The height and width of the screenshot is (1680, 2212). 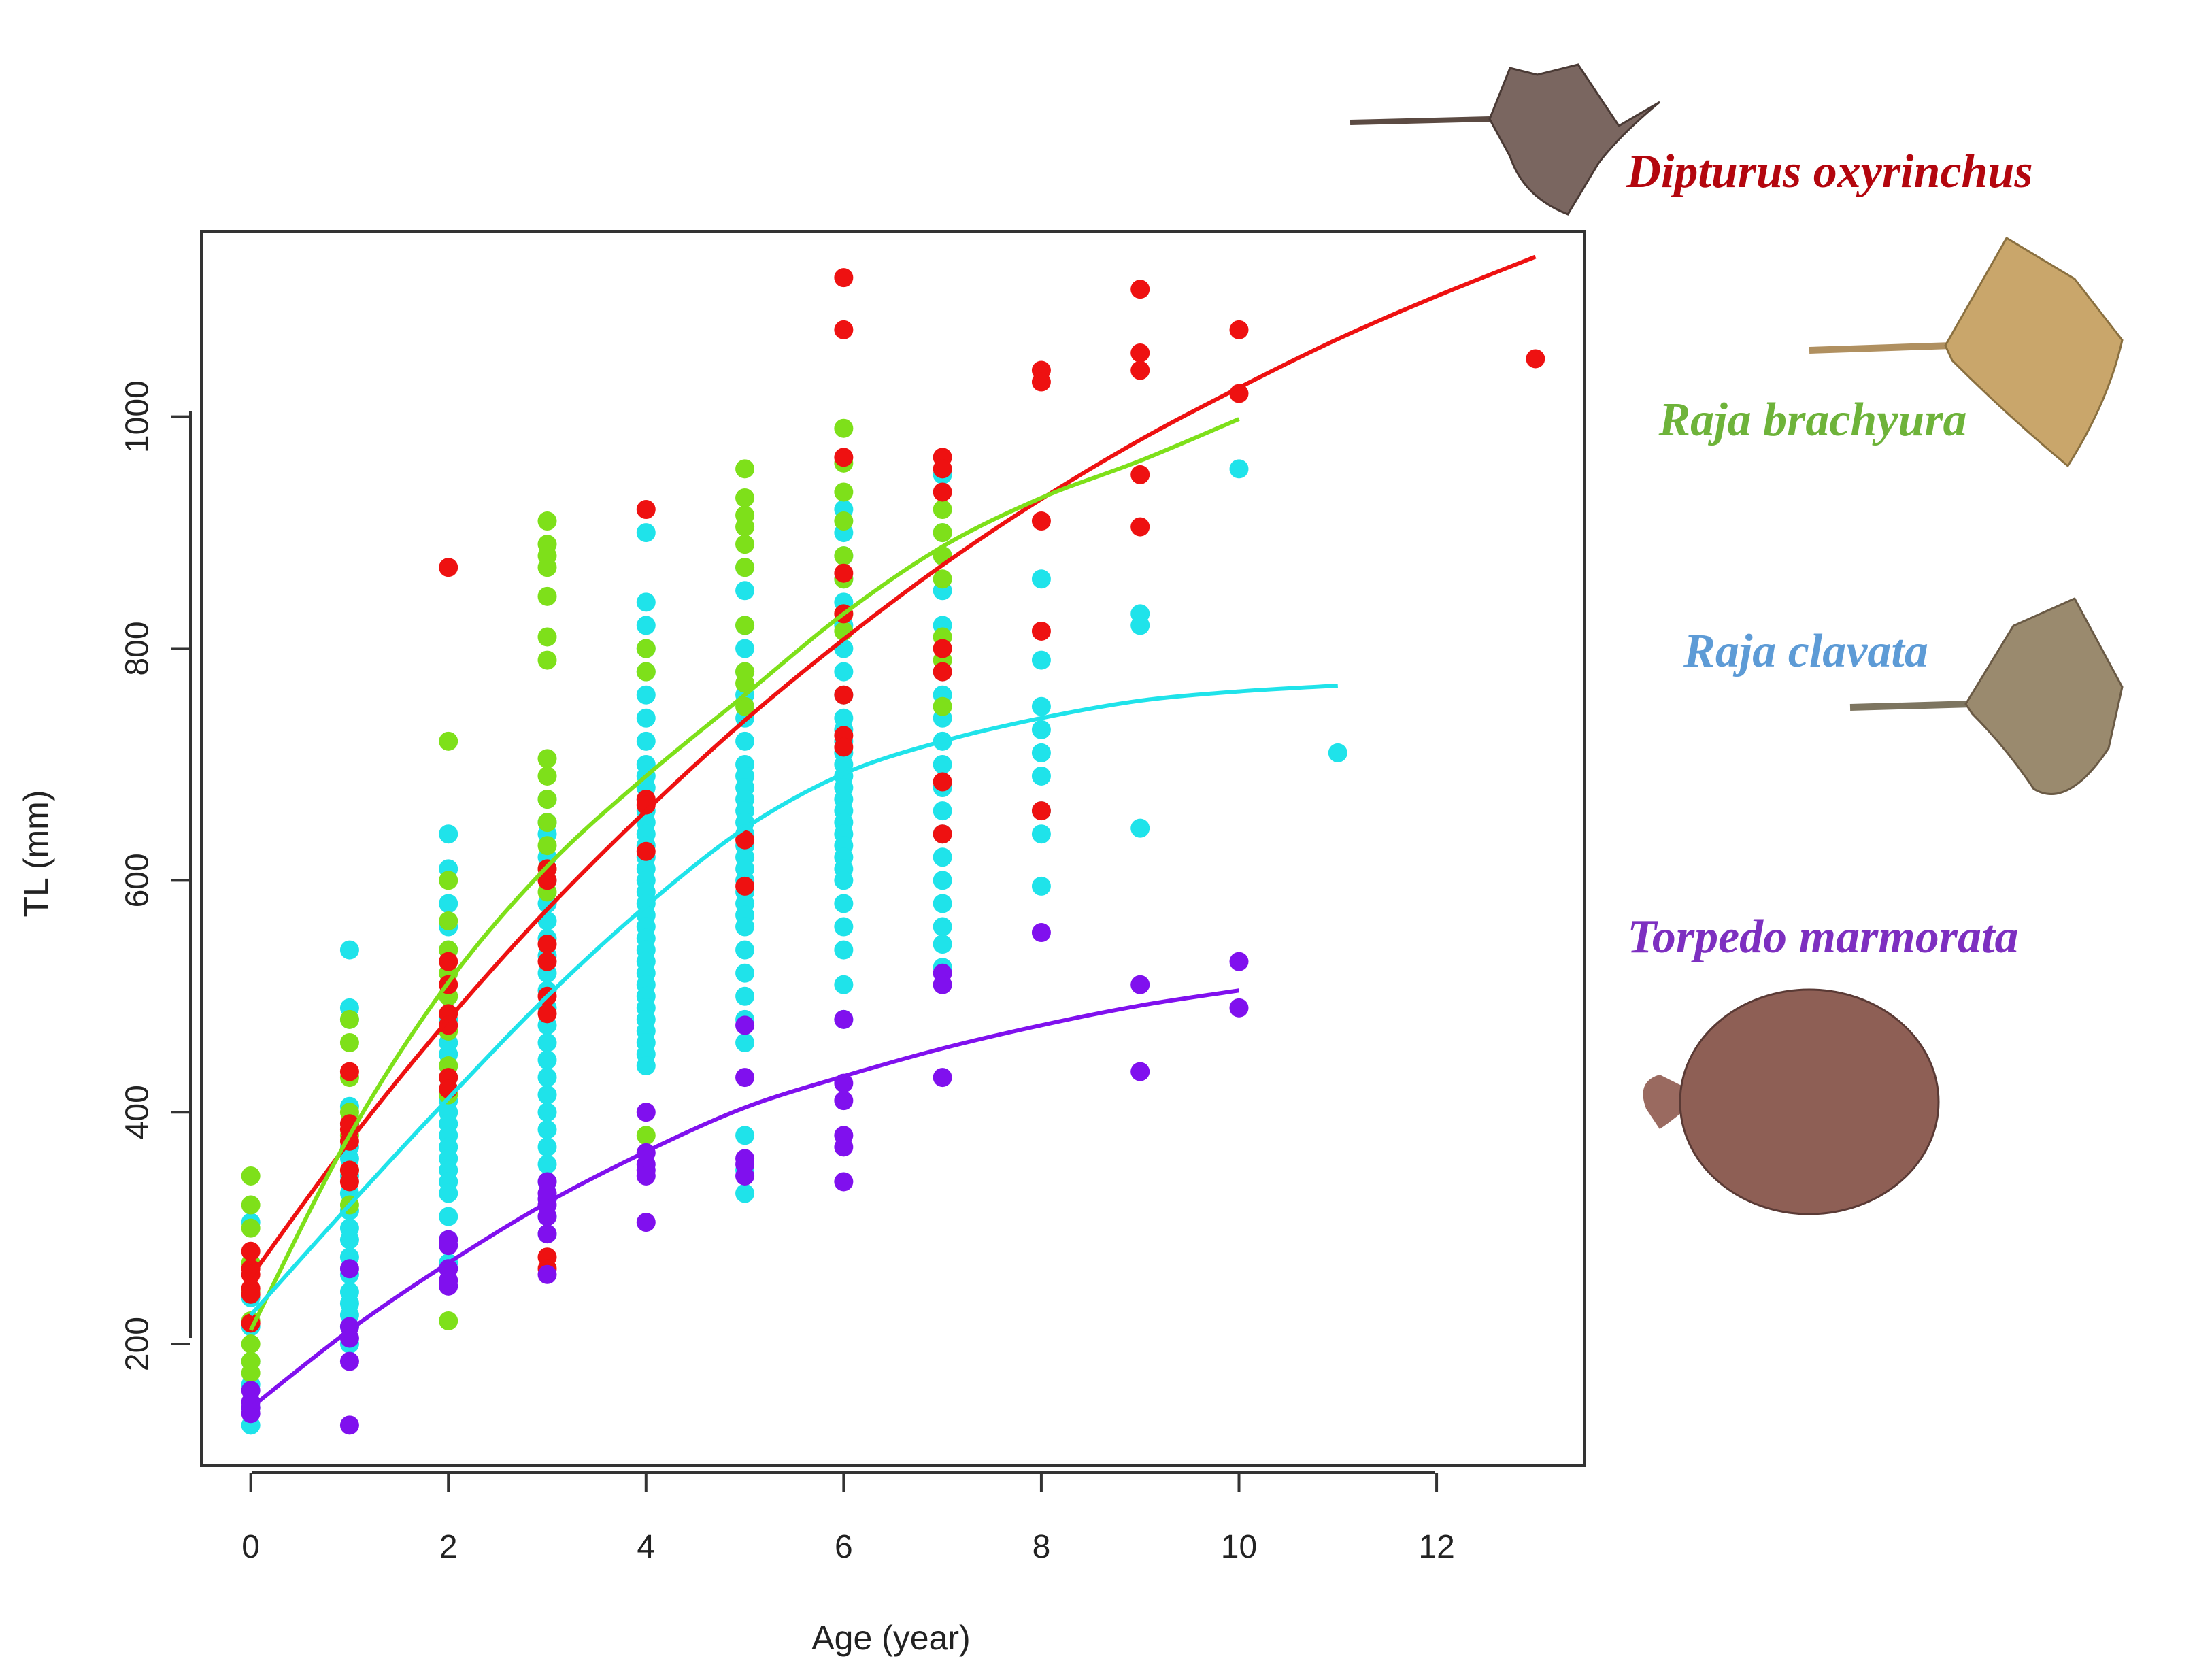 What do you see at coordinates (138, 417) in the screenshot?
I see `y-tick-label: 1000` at bounding box center [138, 417].